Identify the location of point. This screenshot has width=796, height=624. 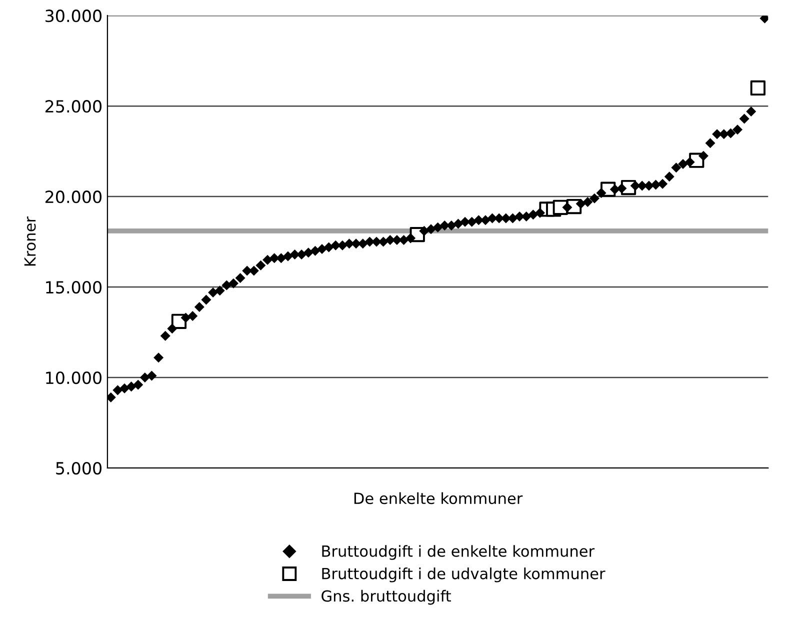
(758, 88).